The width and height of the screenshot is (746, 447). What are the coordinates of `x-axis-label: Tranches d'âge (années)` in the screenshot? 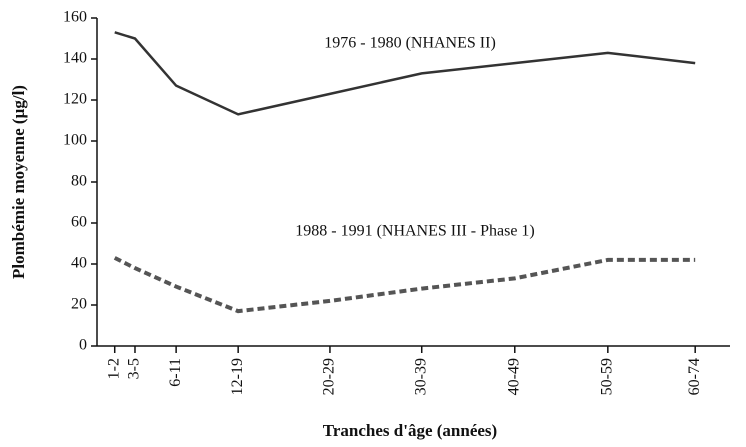 It's located at (410, 430).